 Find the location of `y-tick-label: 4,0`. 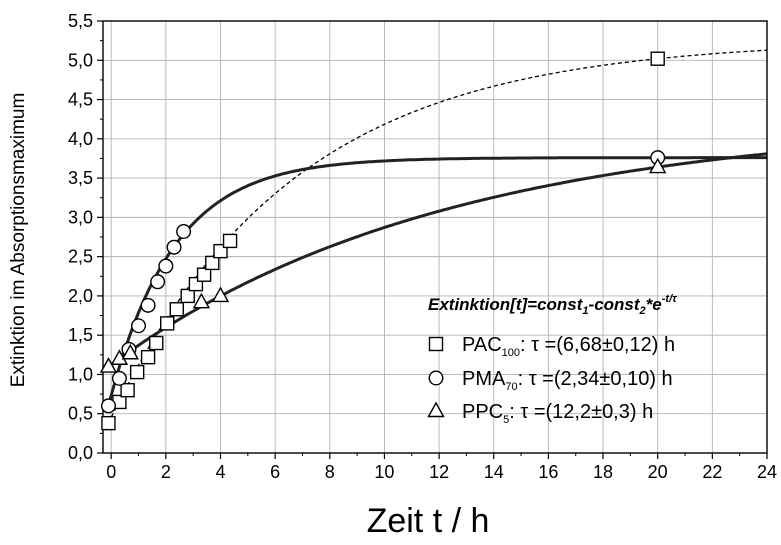

y-tick-label: 4,0 is located at coordinates (80, 139).